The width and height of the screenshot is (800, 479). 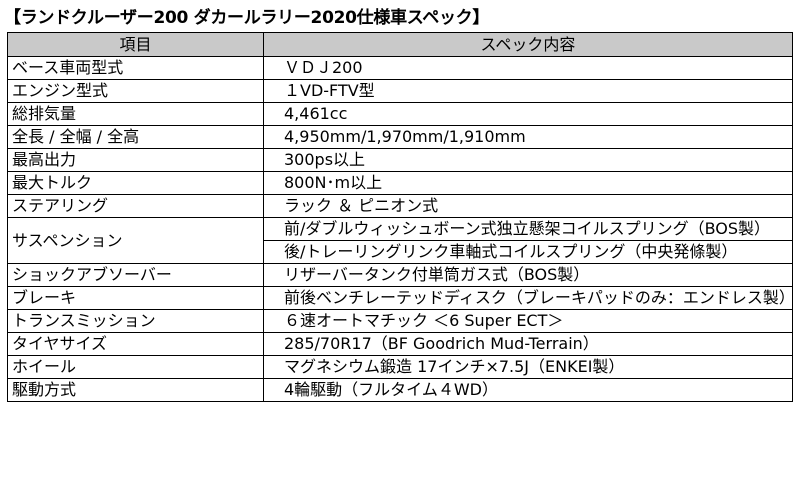 What do you see at coordinates (528, 229) in the screenshot?
I see `row-value: 前/ダブルウィッシュボーン式独立懸架コイルスプリング（BOS製）` at bounding box center [528, 229].